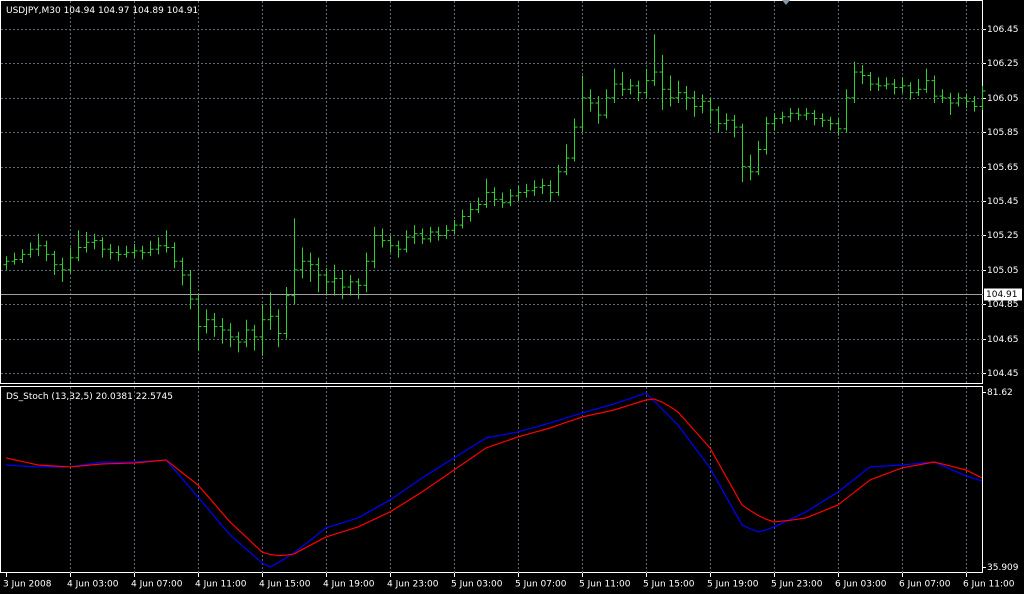  I want to click on y-tick-label: 81.62, so click(1000, 393).